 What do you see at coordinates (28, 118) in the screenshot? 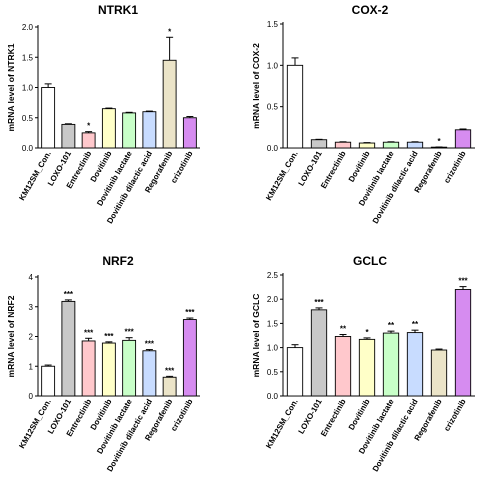
I see `ntrk1-y-tick-label: 0.5` at bounding box center [28, 118].